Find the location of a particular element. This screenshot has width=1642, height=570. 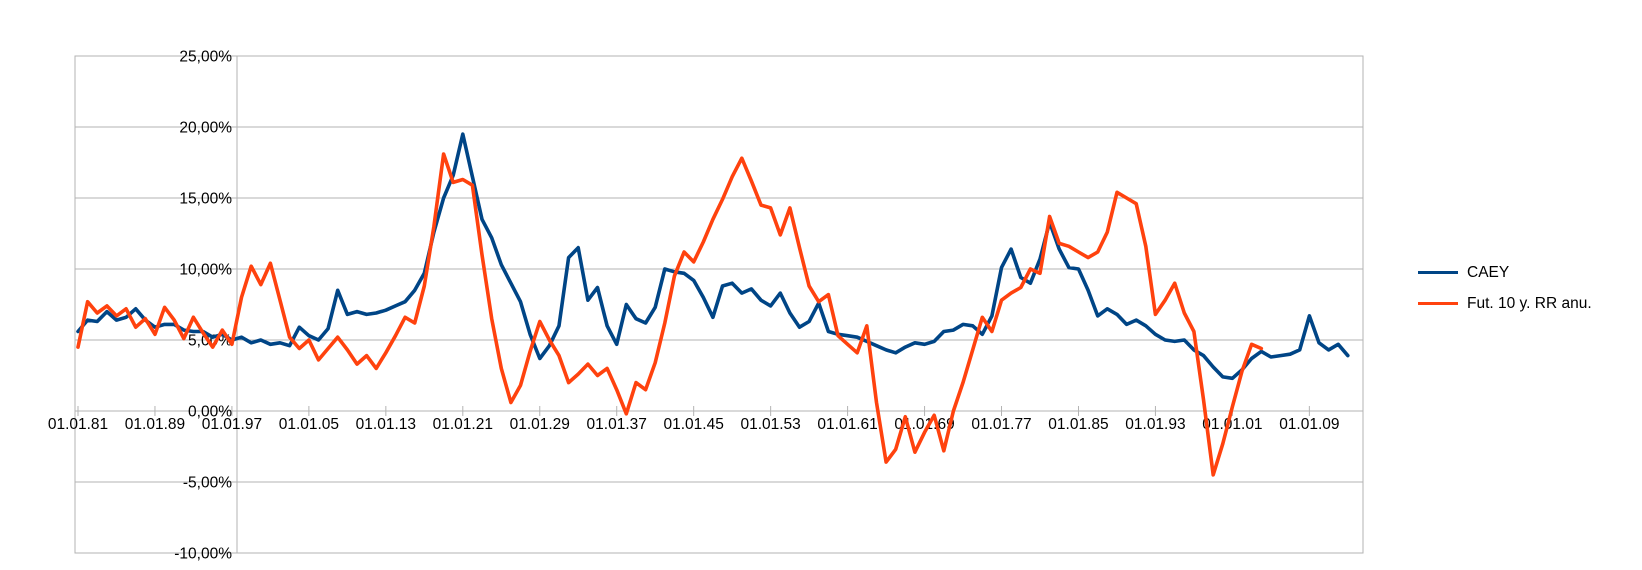

svg-text: 01.01.93 is located at coordinates (1155, 424).